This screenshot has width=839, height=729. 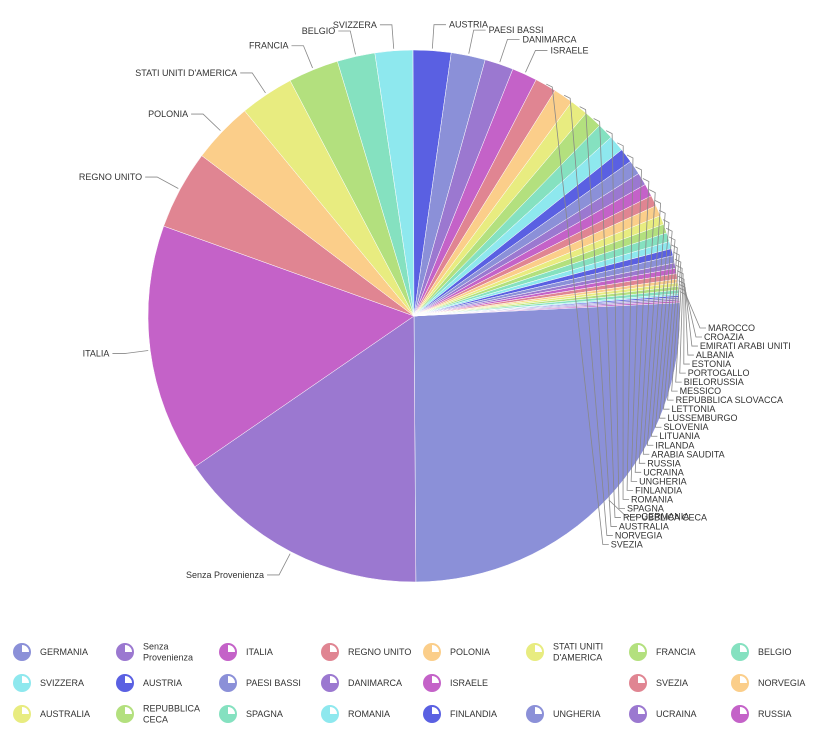 What do you see at coordinates (577, 714) in the screenshot?
I see `legend-label: UNGHERIA` at bounding box center [577, 714].